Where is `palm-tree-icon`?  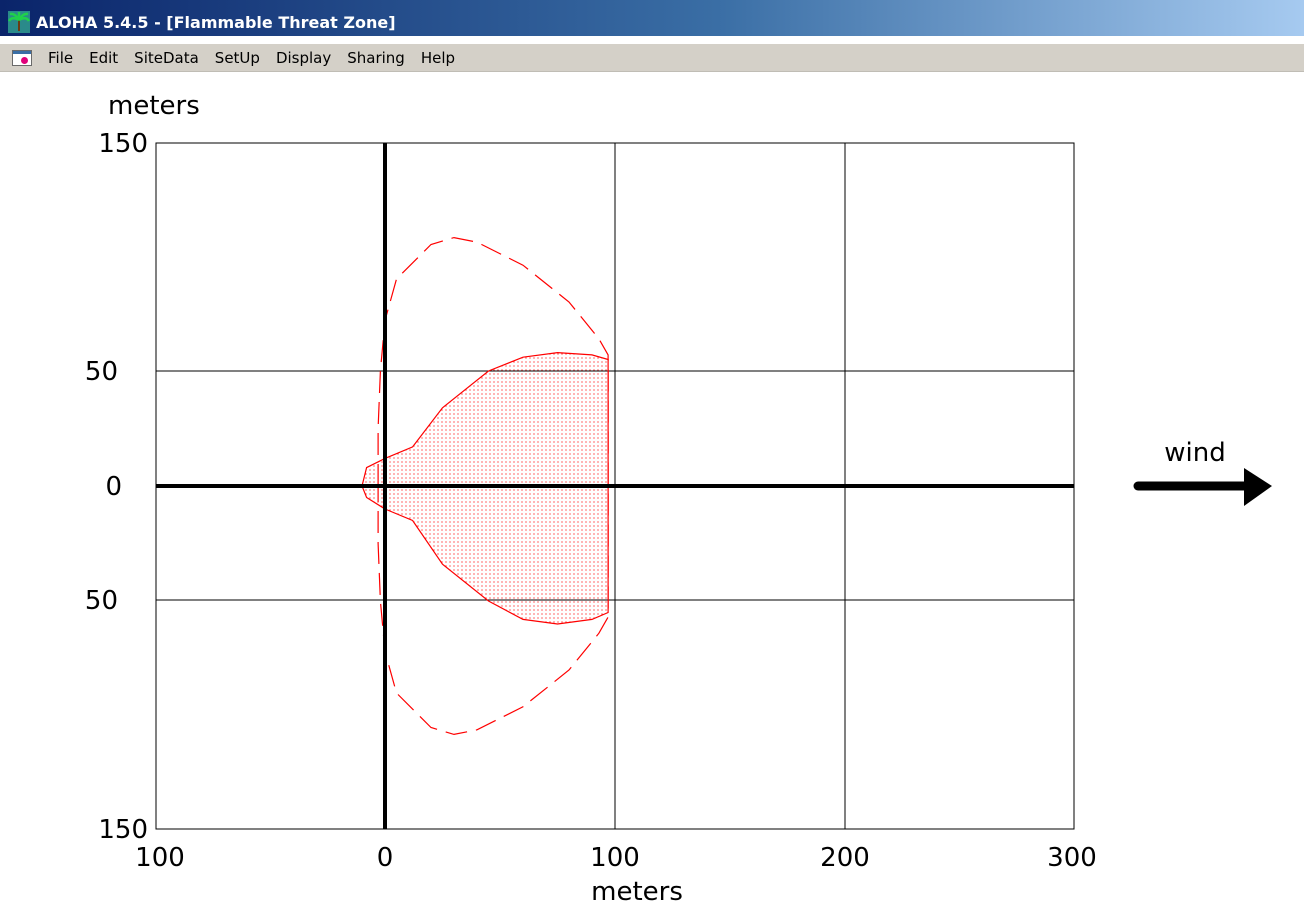 palm-tree-icon is located at coordinates (19, 22).